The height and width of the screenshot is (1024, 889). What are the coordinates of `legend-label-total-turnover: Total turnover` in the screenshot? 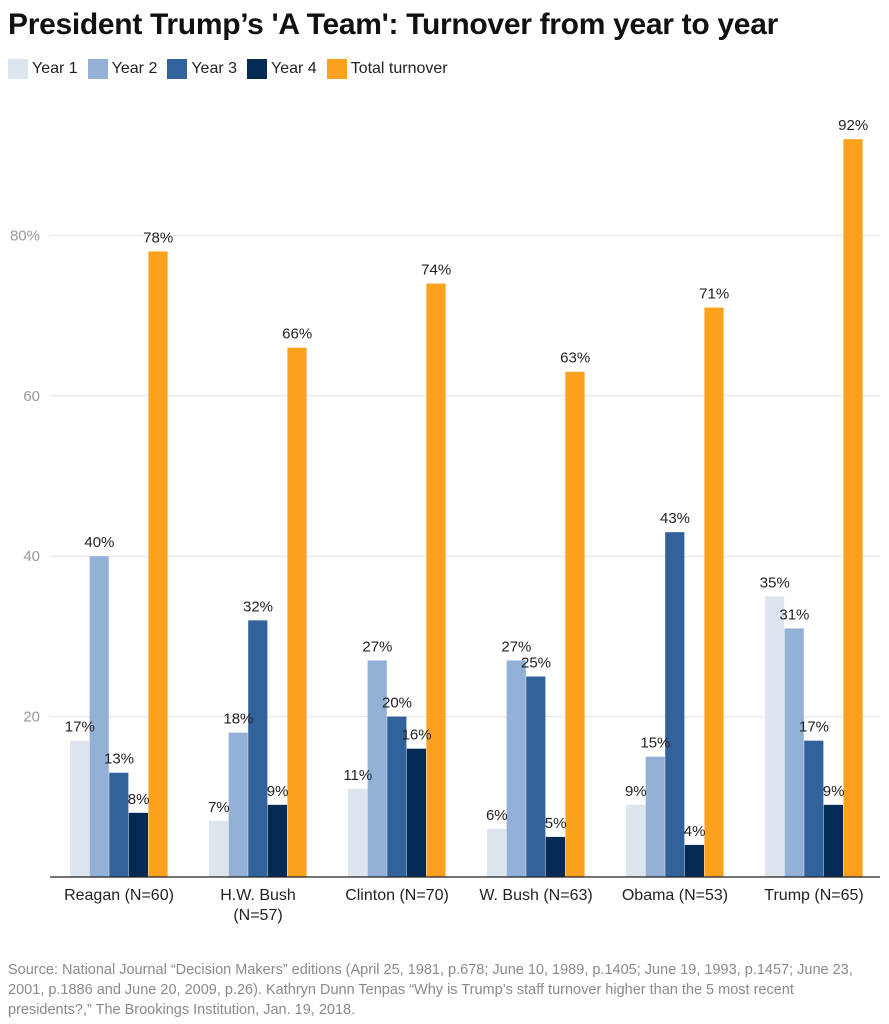 It's located at (399, 68).